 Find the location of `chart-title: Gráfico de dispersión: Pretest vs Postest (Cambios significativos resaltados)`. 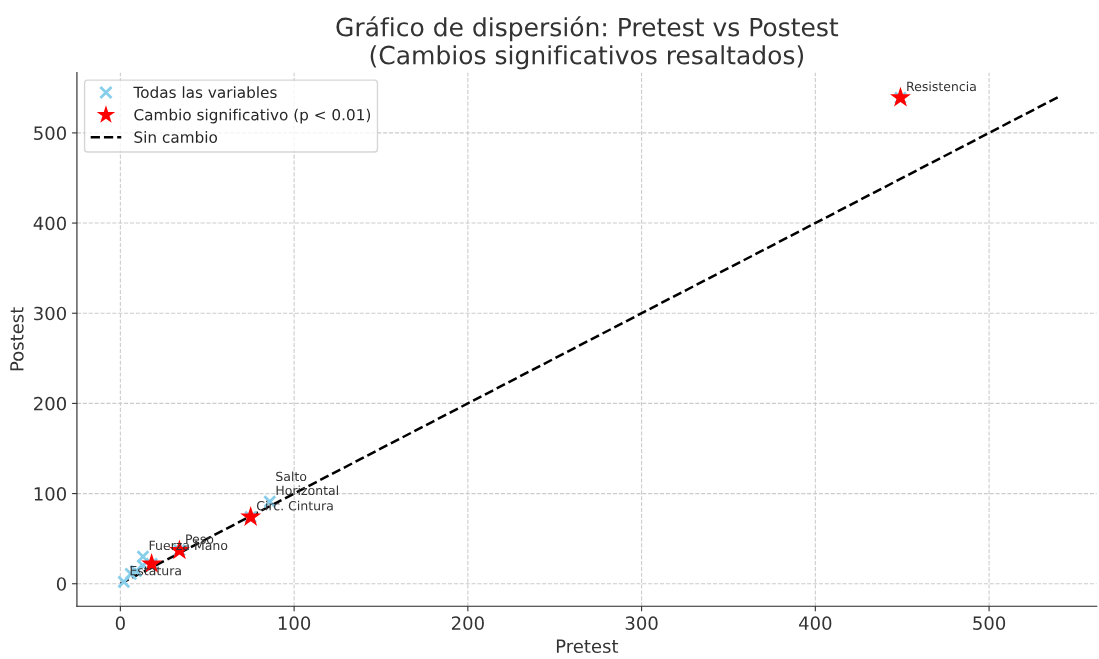

chart-title: Gráfico de dispersión: Pretest vs Postest (Cambios significativos resaltados) is located at coordinates (587, 43).